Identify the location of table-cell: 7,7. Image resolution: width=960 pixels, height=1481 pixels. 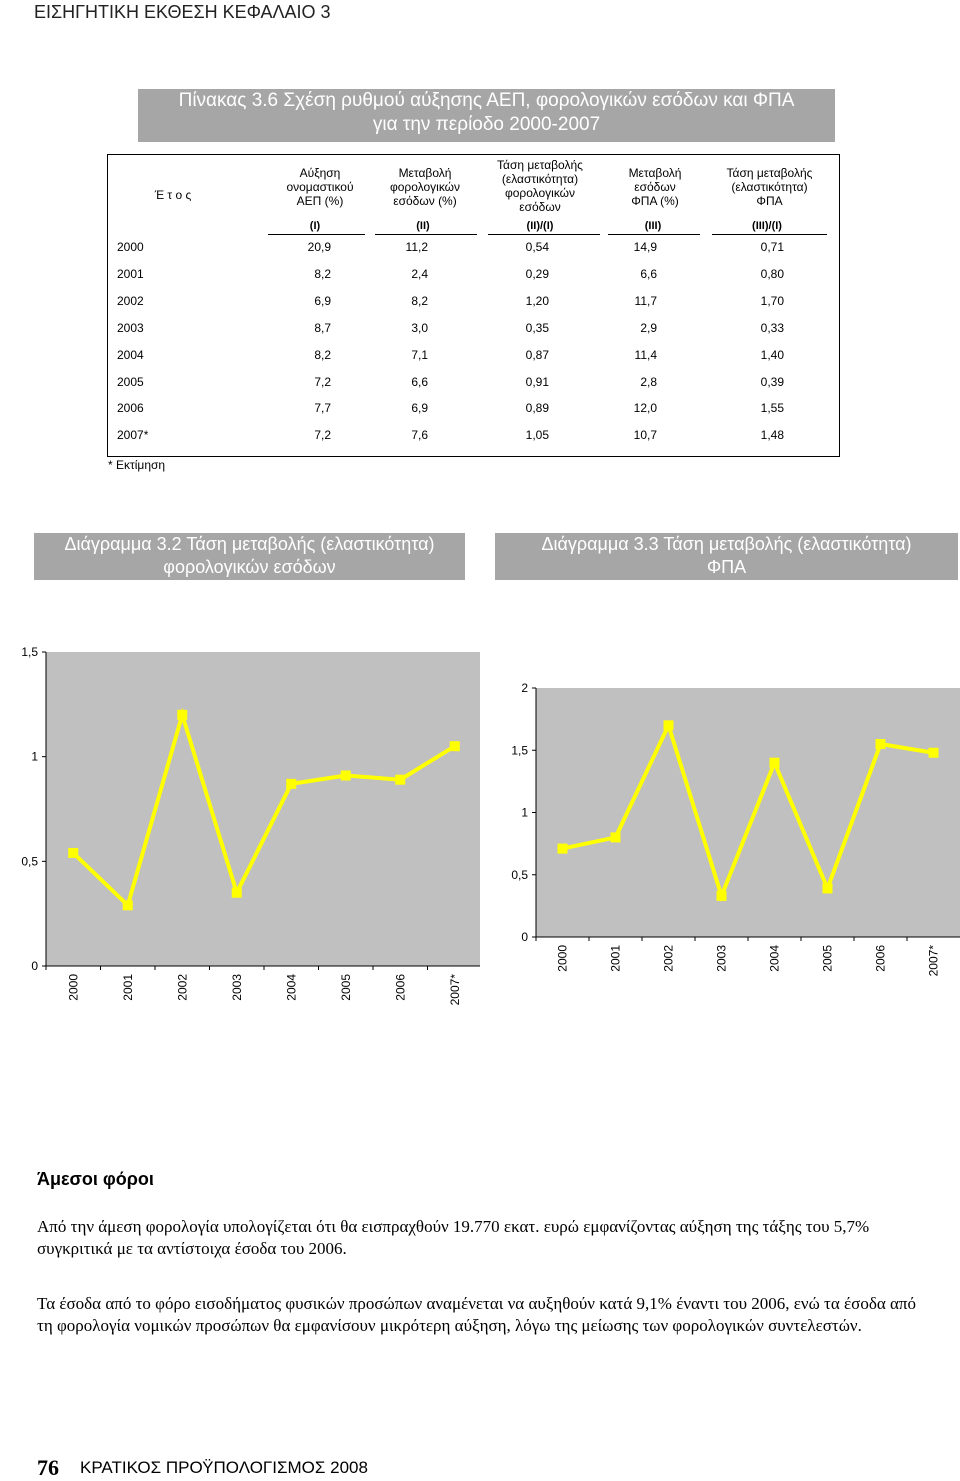
(322, 408).